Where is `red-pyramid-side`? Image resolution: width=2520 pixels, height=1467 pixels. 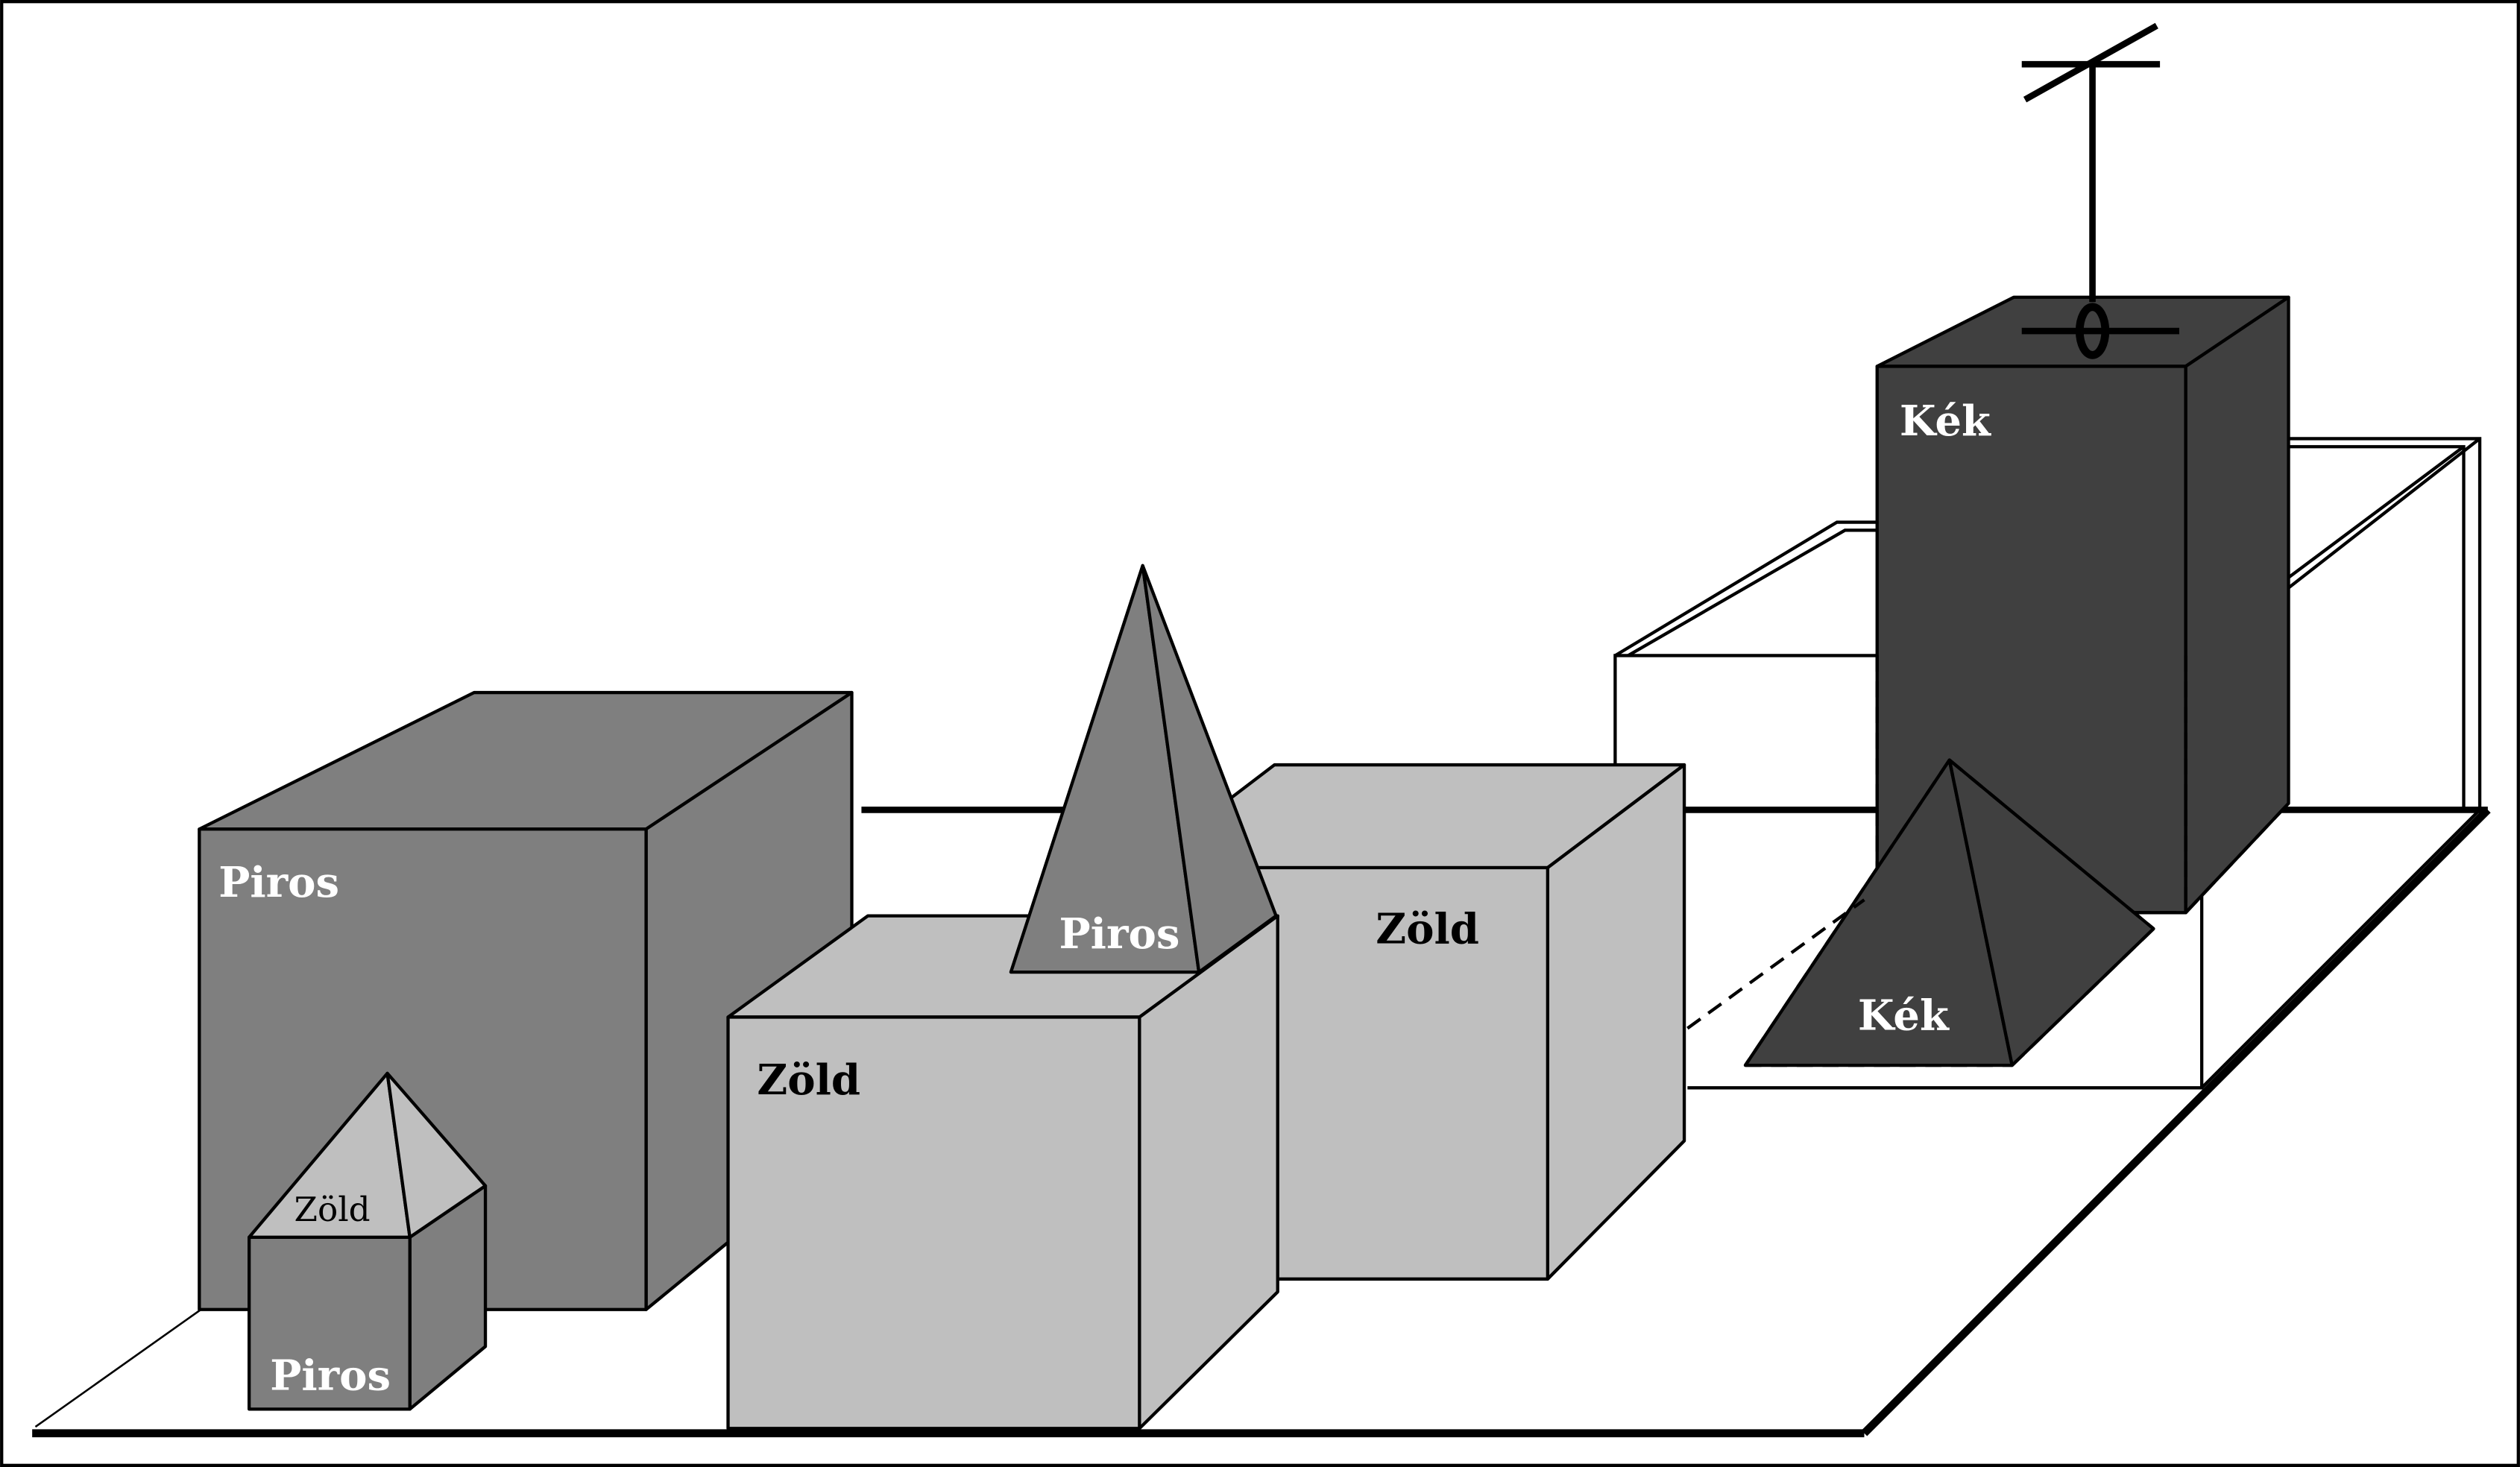 red-pyramid-side is located at coordinates (1209, 769).